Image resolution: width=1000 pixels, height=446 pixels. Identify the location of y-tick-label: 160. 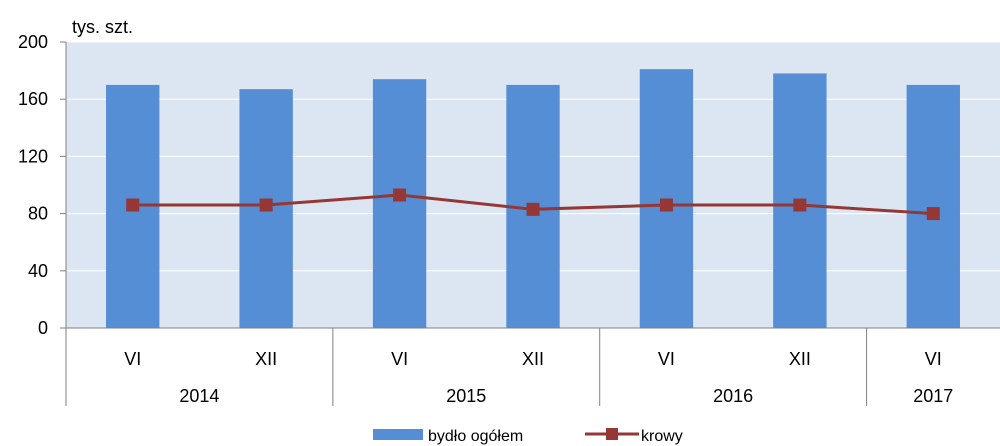
(33, 99).